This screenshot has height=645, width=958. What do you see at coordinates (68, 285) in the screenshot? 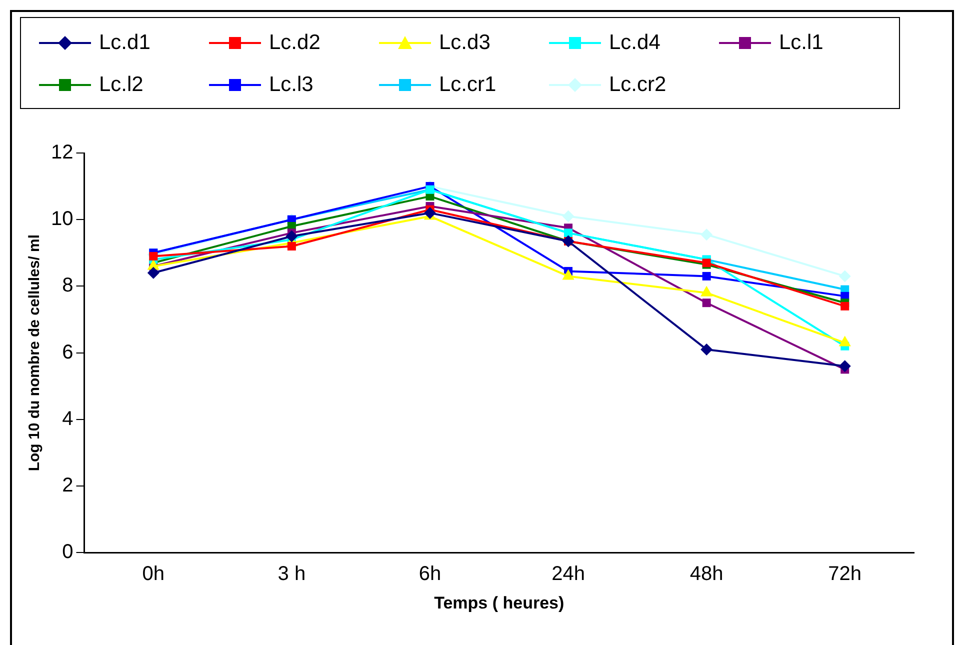
I see `y-tick-label: 8` at bounding box center [68, 285].